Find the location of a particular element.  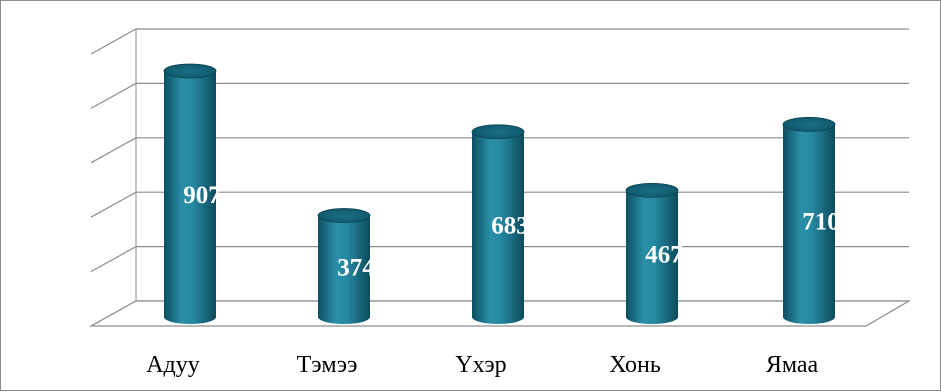

category-label: Хонь is located at coordinates (635, 365).